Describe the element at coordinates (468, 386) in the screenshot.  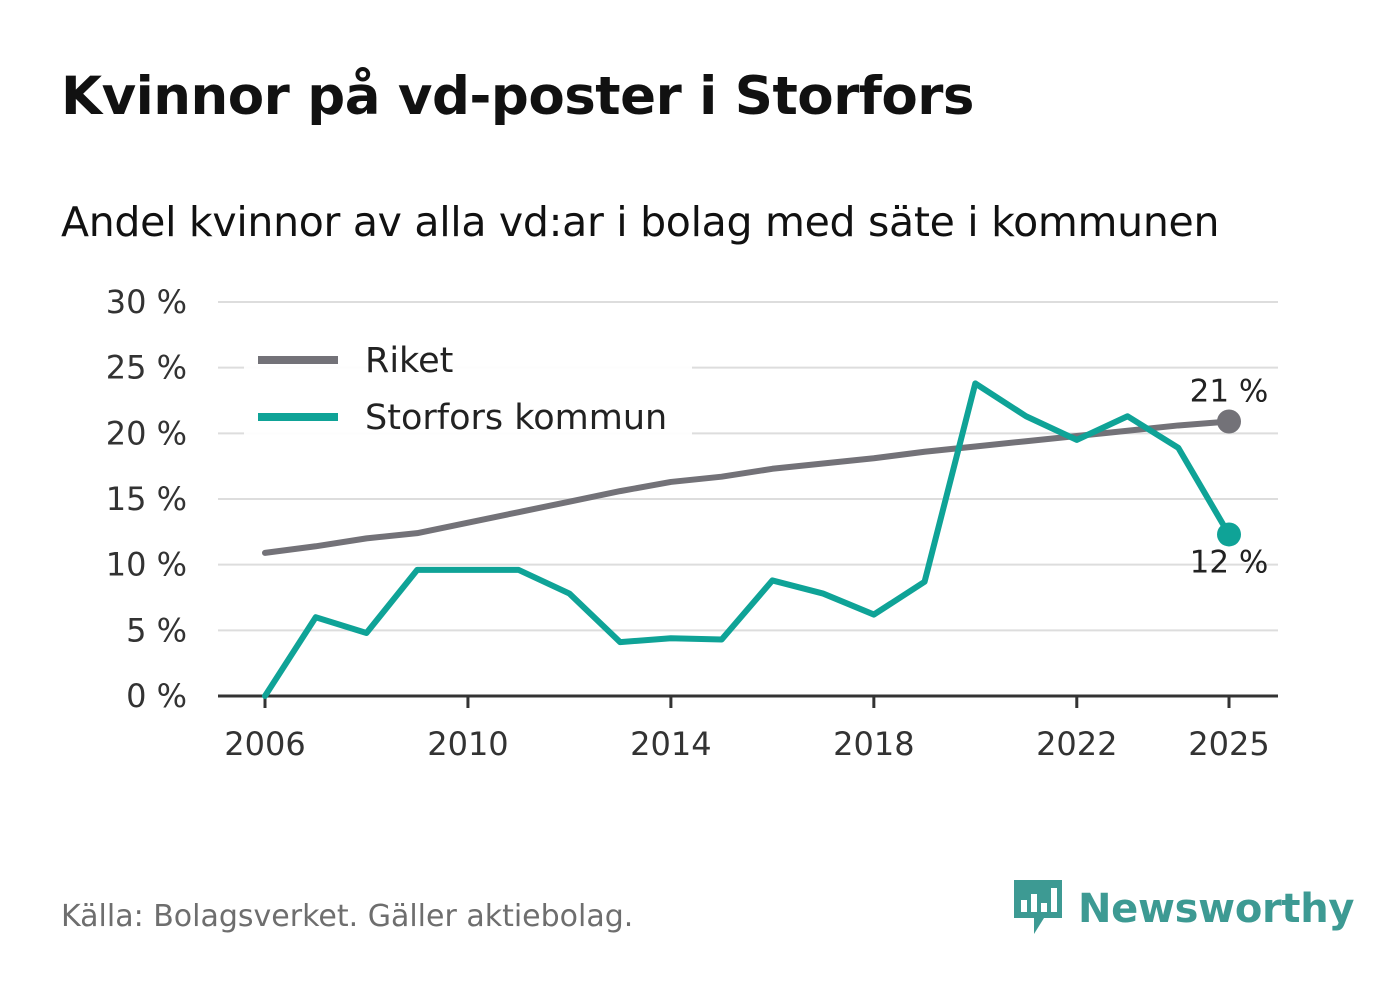
I see `legend: Riket Storfors kommun` at that location.